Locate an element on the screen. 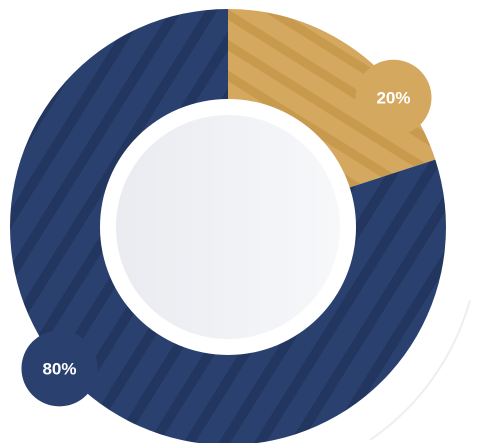  decorative-ring is located at coordinates (420, 370).